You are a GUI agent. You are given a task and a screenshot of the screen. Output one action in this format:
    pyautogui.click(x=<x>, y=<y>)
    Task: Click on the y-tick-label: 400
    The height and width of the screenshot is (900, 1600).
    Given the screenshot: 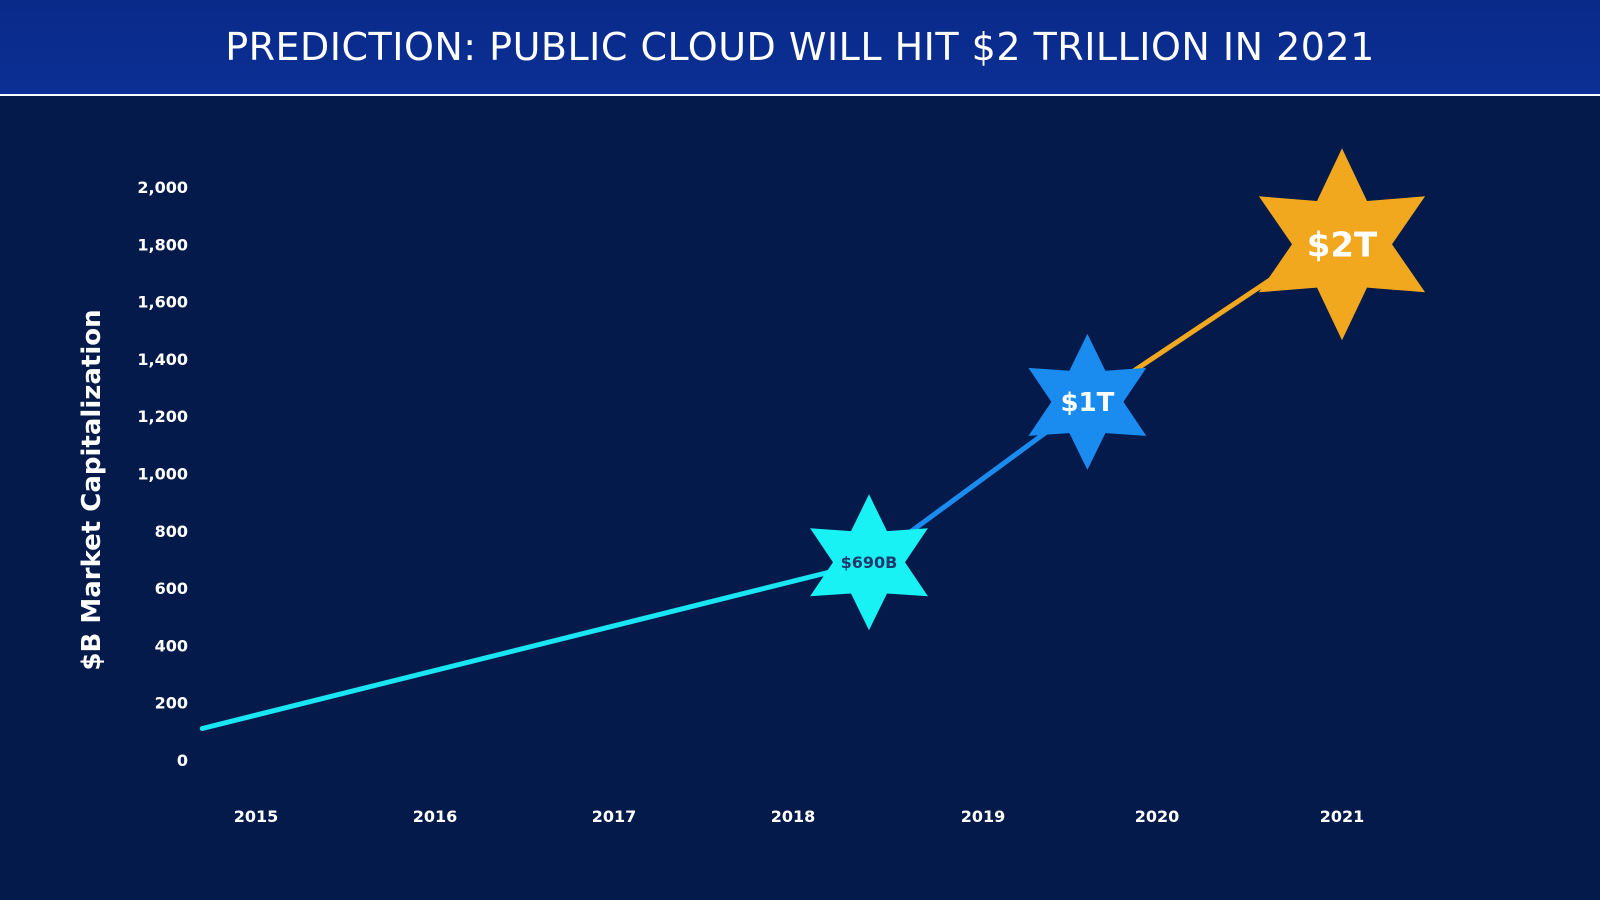 What is the action you would take?
    pyautogui.click(x=171, y=645)
    